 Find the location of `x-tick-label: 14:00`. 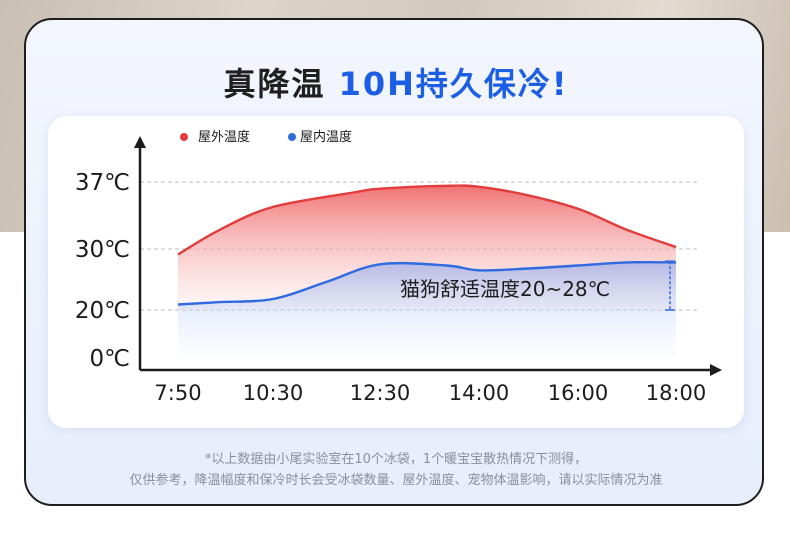

x-tick-label: 14:00 is located at coordinates (479, 393).